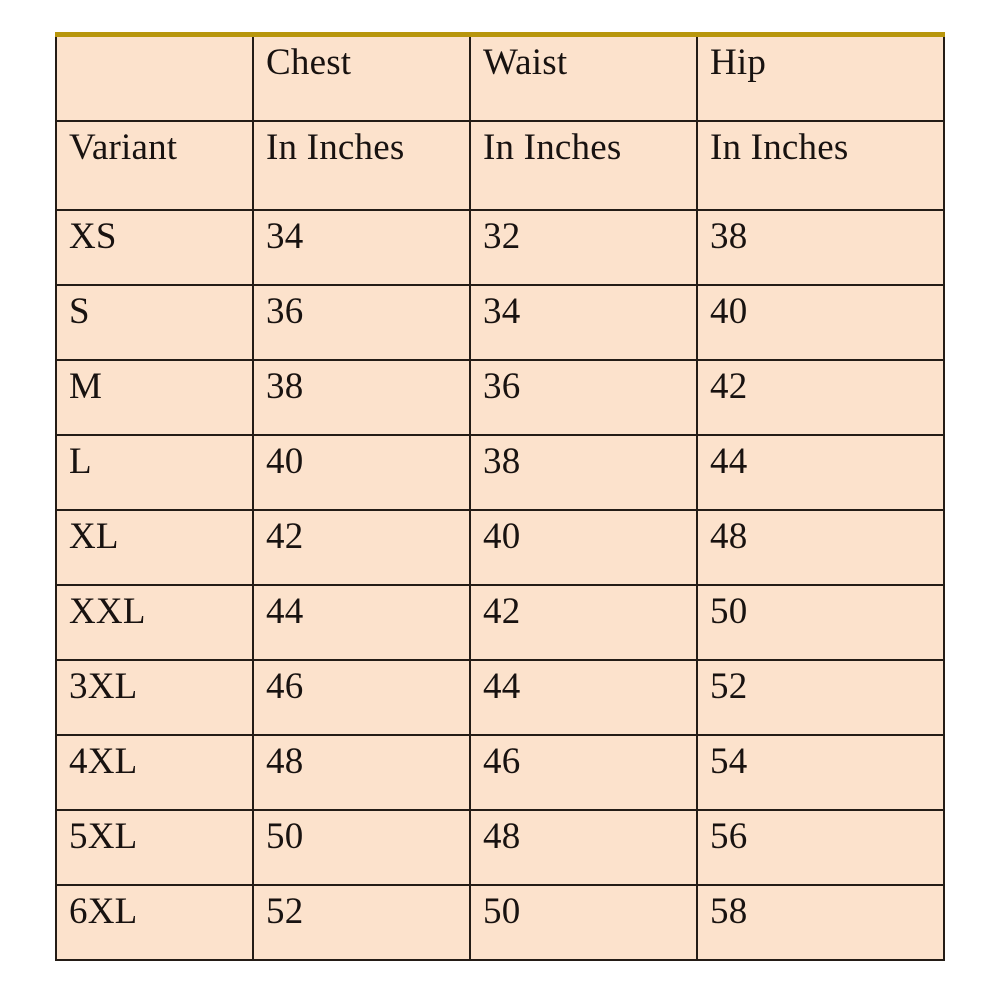 This screenshot has width=1000, height=1000. I want to click on header-cell-variant: Variant, so click(154, 165).